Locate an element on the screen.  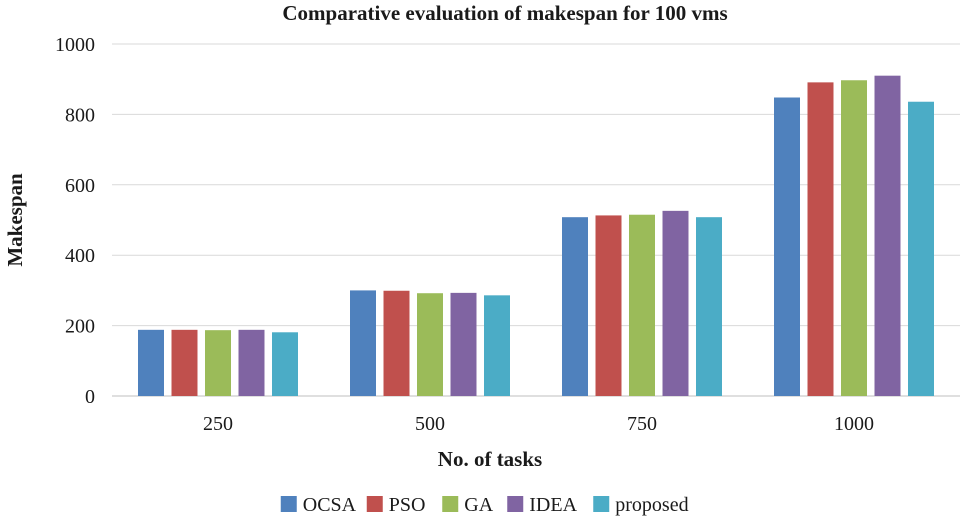
legend-swatch-proposed is located at coordinates (601, 504).